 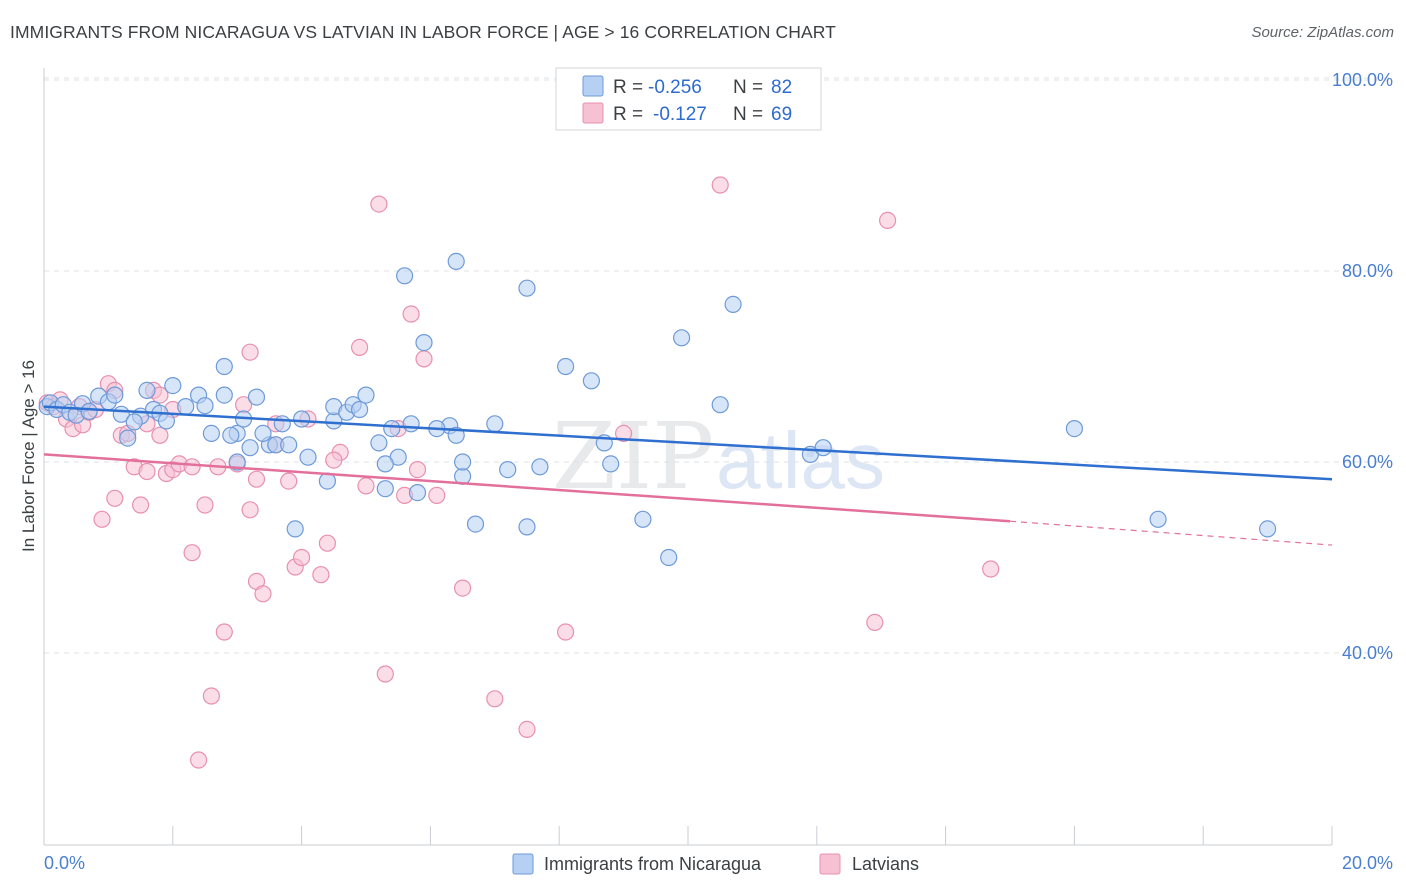 I want to click on watermark-atlas: atlas, so click(x=800, y=460).